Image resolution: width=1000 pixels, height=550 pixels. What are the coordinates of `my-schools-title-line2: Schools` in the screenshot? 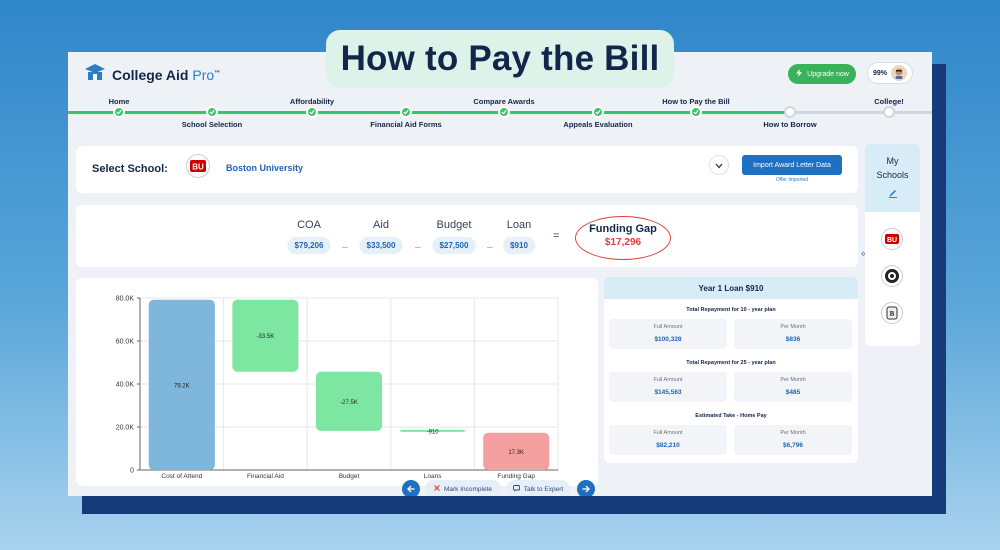 It's located at (892, 175).